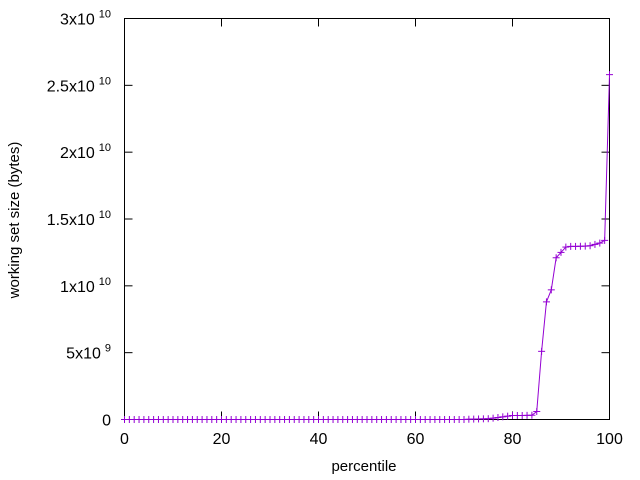  What do you see at coordinates (124, 439) in the screenshot?
I see `x-tick-label: 0` at bounding box center [124, 439].